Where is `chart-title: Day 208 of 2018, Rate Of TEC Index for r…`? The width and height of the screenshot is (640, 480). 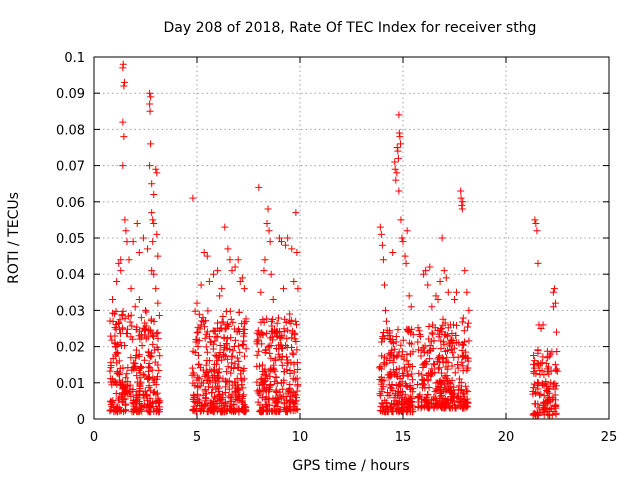 chart-title: Day 208 of 2018, Rate Of TEC Index for r… is located at coordinates (350, 28).